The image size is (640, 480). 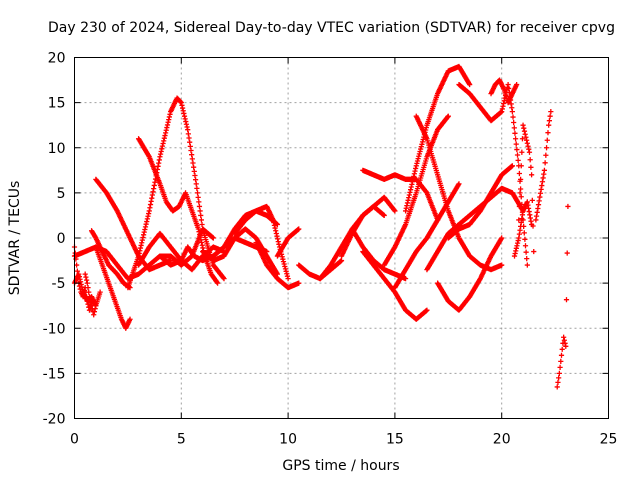 I want to click on series-s14, so click(x=240, y=251).